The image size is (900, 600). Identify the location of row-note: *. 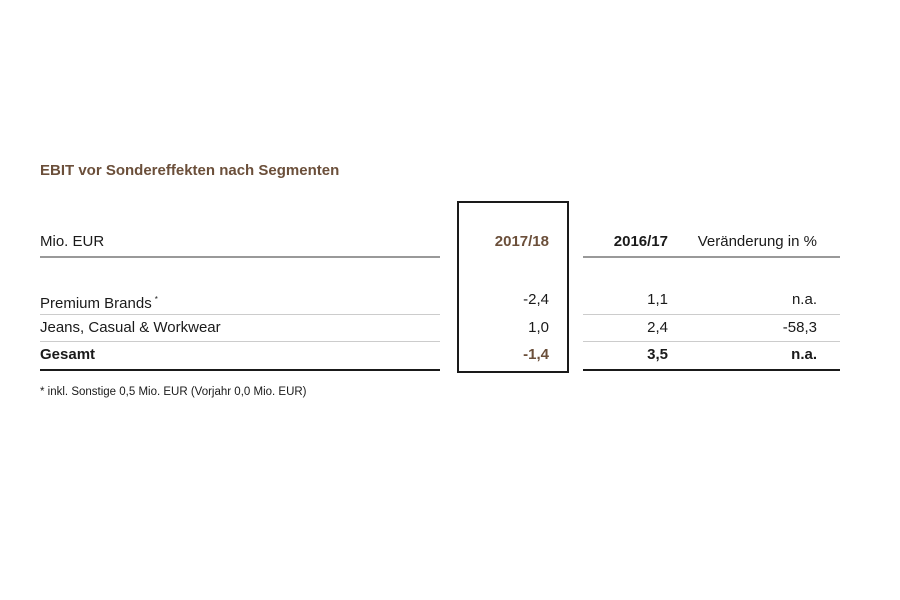
(156, 299).